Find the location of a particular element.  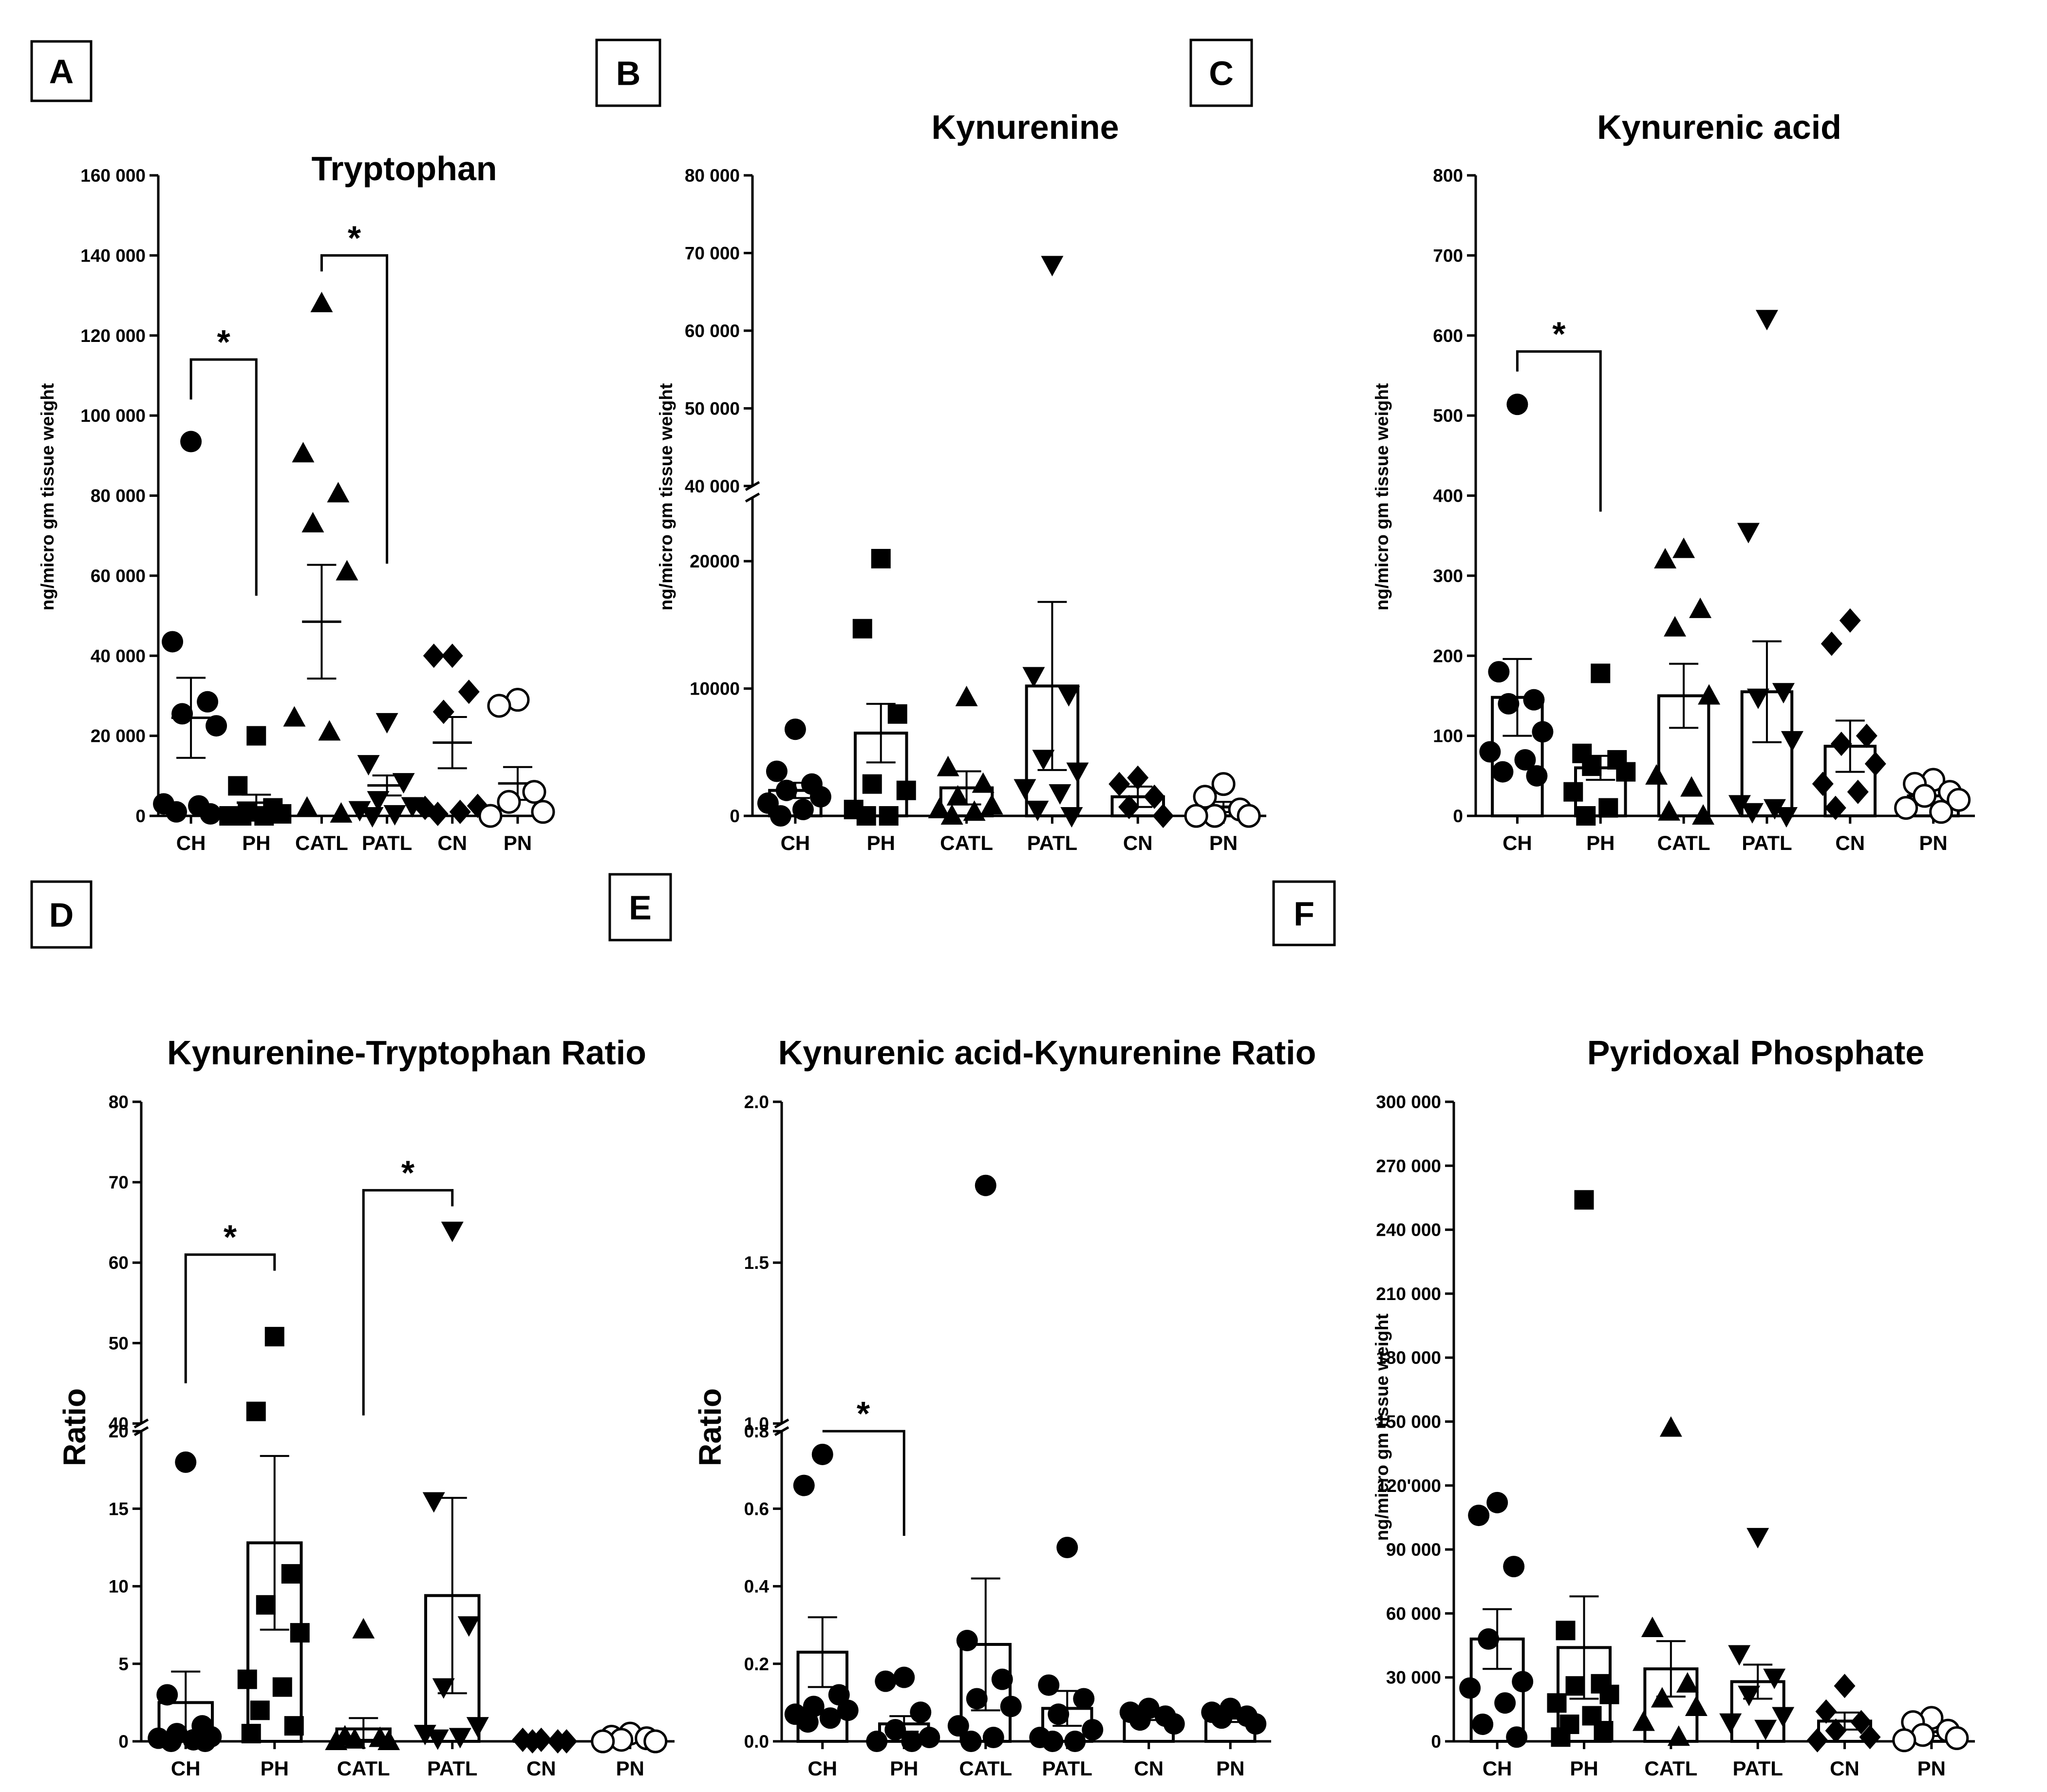

y-tick-label: 0.2 is located at coordinates (756, 1664).